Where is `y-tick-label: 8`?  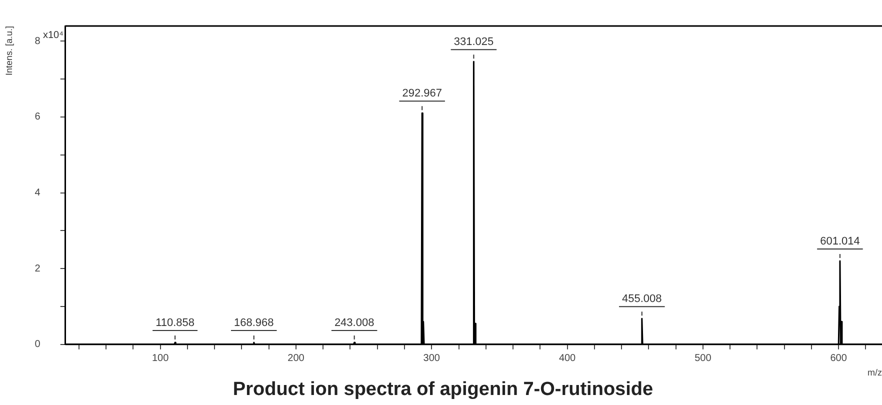 y-tick-label: 8 is located at coordinates (37, 41).